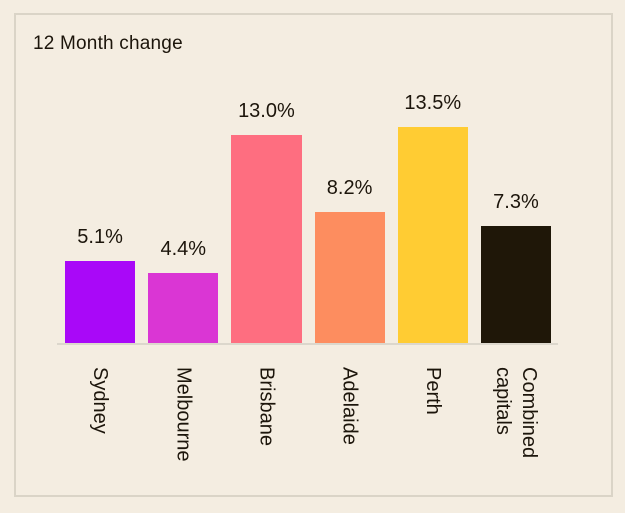 The width and height of the screenshot is (625, 513). I want to click on bar-perth, so click(432, 235).